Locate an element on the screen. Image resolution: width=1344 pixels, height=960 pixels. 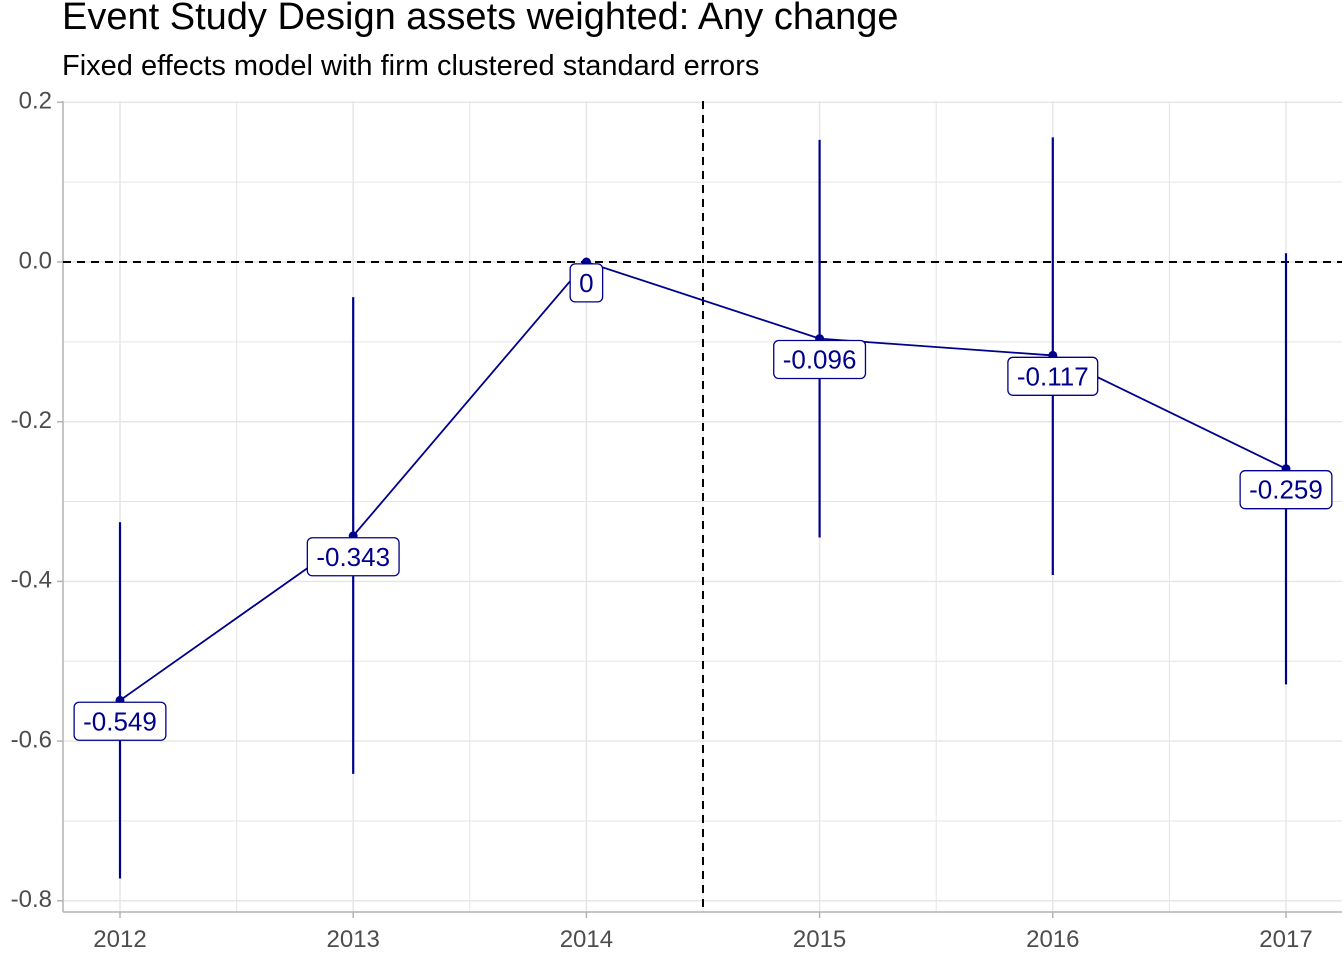
y-tick-label: 0.0 is located at coordinates (35, 260).